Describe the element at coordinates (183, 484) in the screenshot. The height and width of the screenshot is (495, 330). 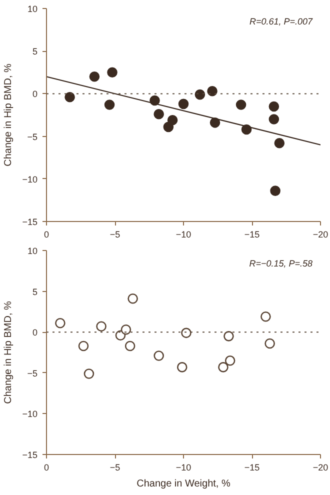
I see `x-axis-title: Change in Weight, %` at that location.